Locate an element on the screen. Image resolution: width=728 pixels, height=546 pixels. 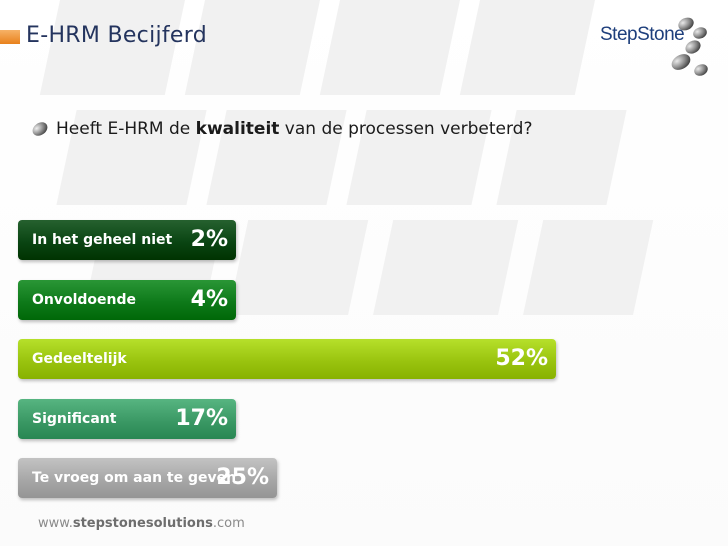
footer-url-domain: stepstonesolutions is located at coordinates (142, 523).